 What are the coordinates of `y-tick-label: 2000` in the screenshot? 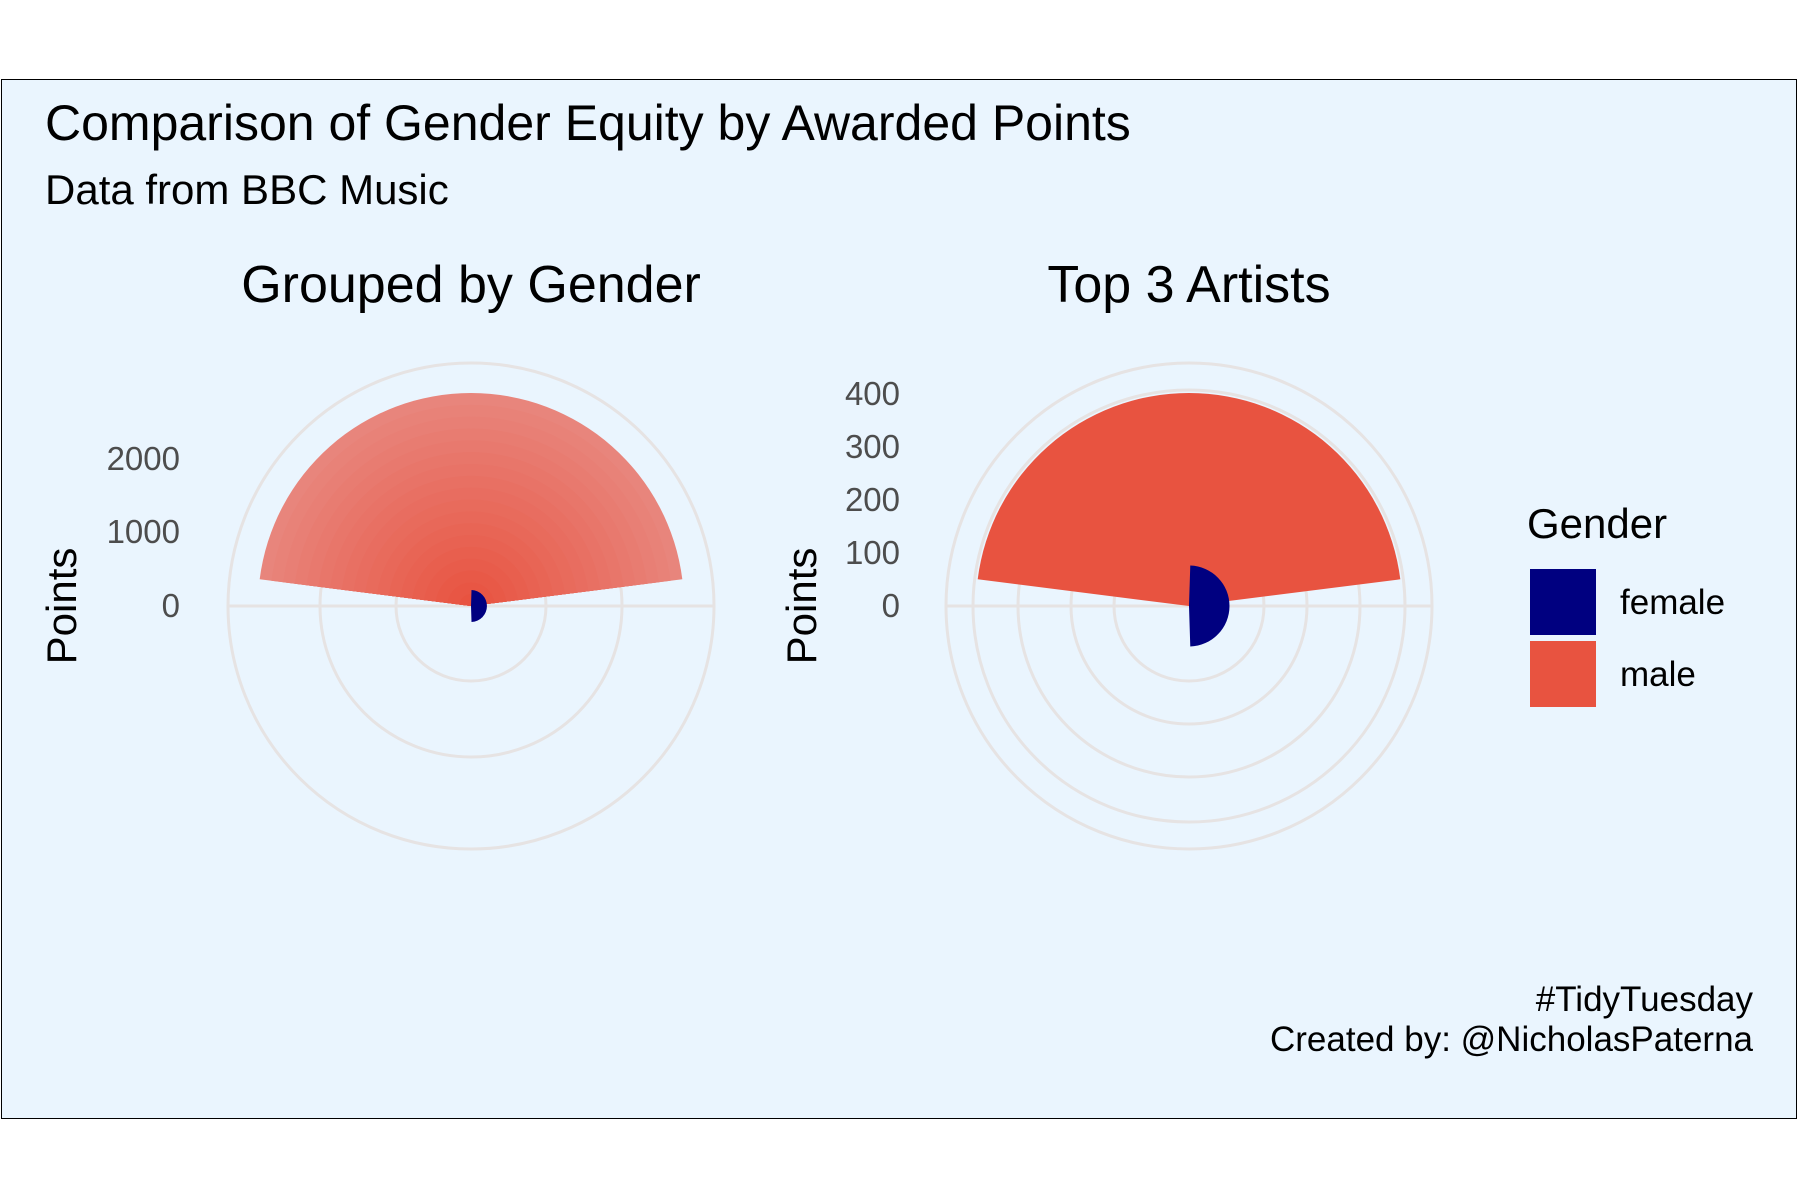 It's located at (143, 458).